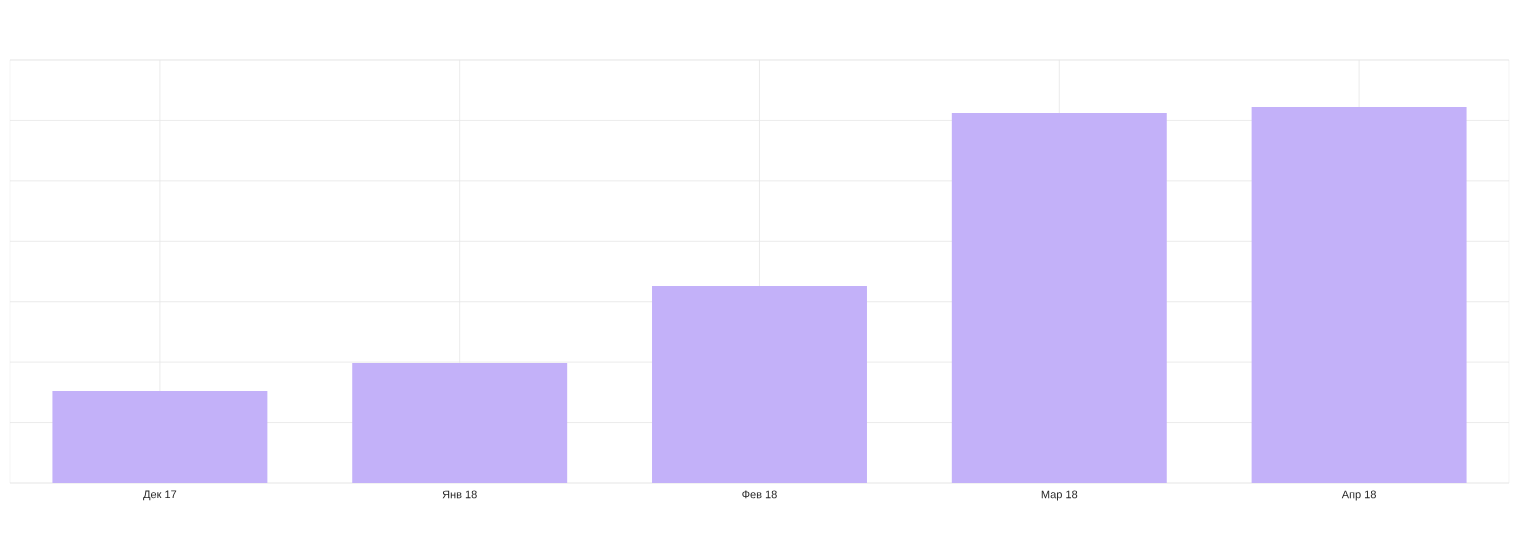 This screenshot has height=534, width=1531. I want to click on x-tick-label: Фев 18, so click(759, 494).